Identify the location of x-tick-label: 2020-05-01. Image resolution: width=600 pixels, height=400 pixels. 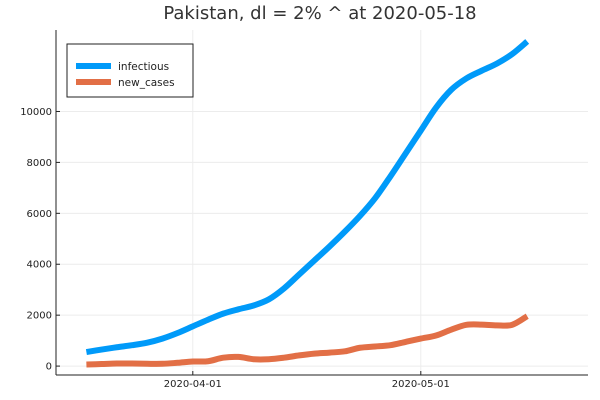
(421, 384).